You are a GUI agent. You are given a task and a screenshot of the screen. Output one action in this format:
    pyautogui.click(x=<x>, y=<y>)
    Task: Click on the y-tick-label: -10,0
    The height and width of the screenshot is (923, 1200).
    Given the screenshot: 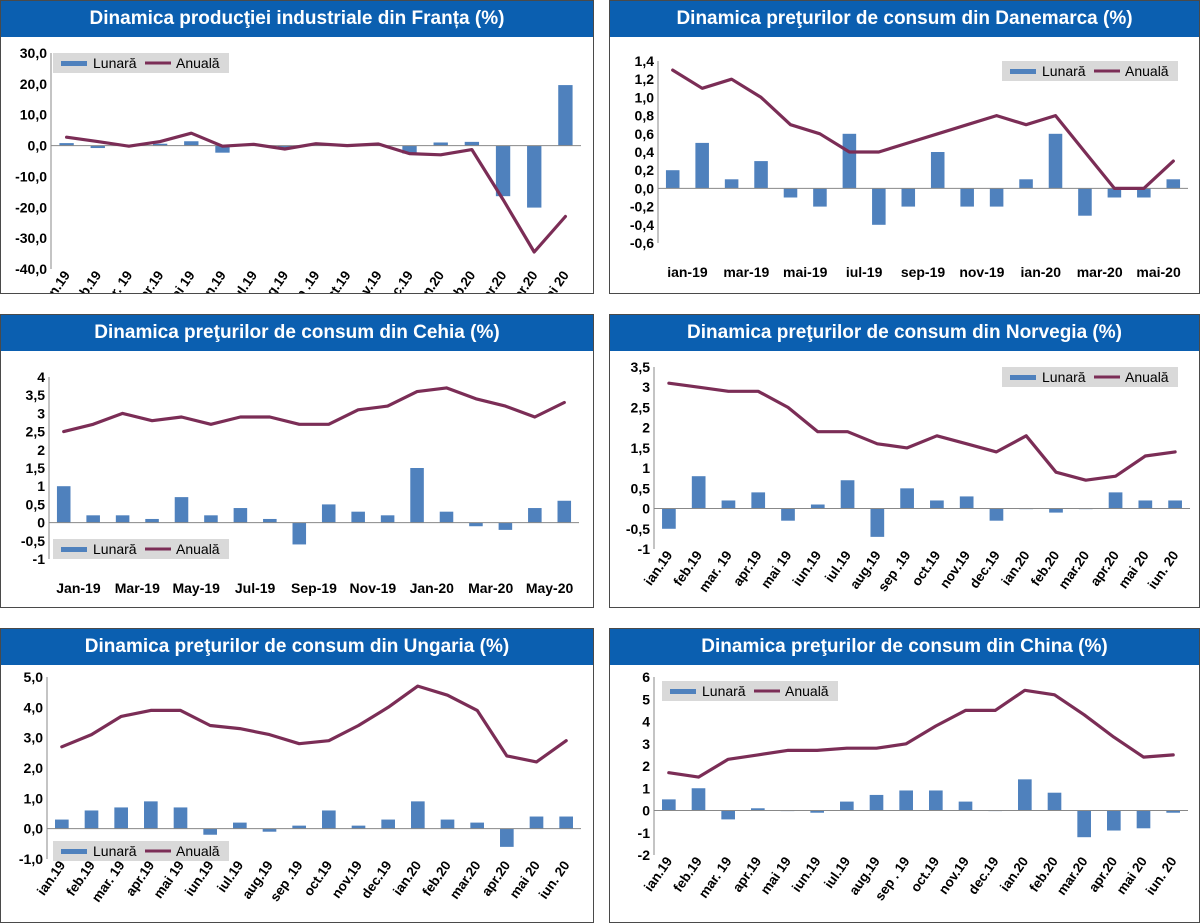 What is the action you would take?
    pyautogui.click(x=31, y=176)
    